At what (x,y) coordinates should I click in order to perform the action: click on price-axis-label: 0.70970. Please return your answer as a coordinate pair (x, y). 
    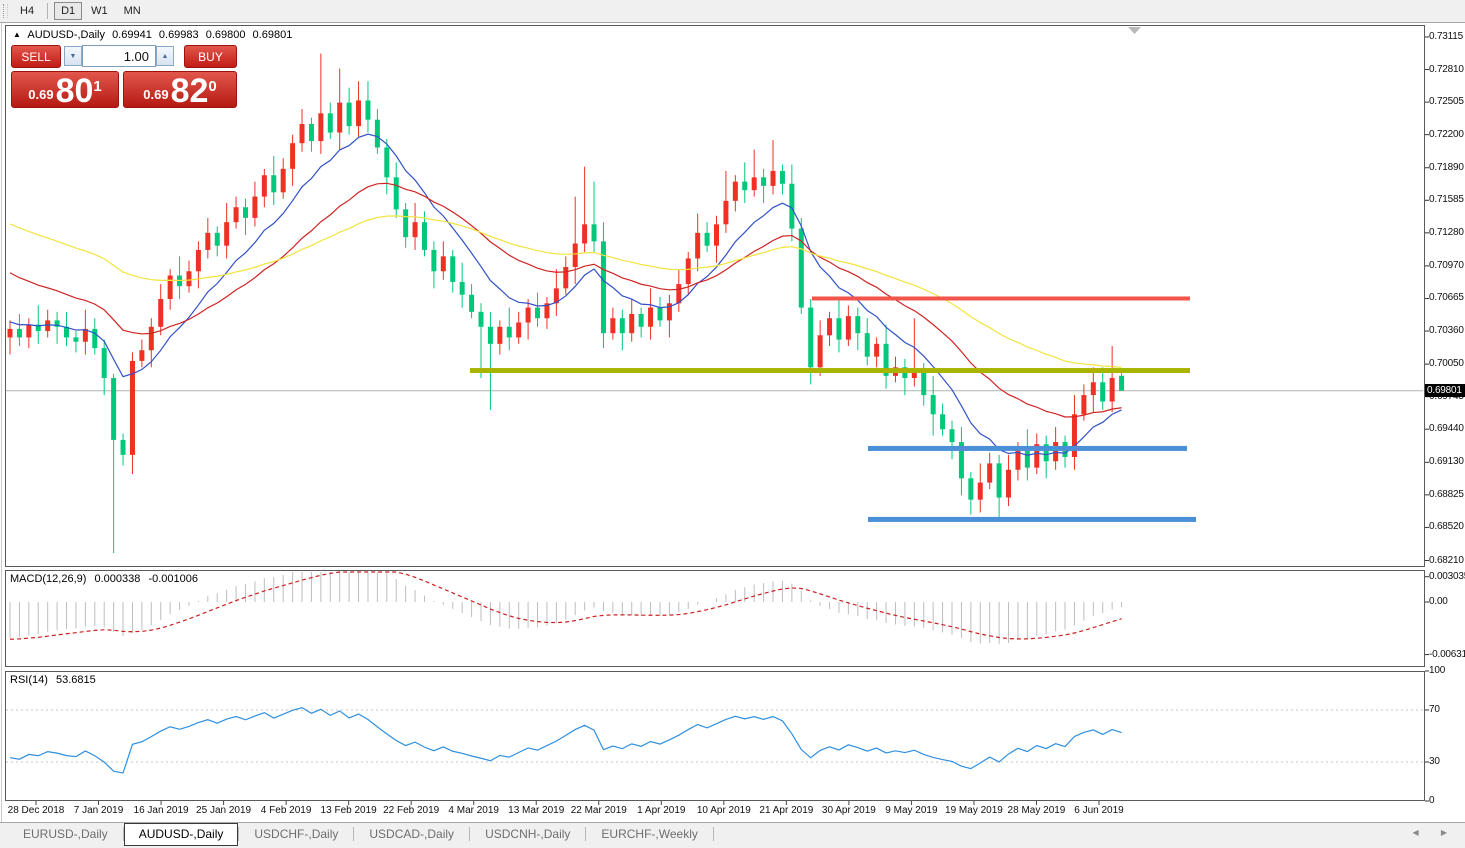
    Looking at the image, I should click on (1446, 265).